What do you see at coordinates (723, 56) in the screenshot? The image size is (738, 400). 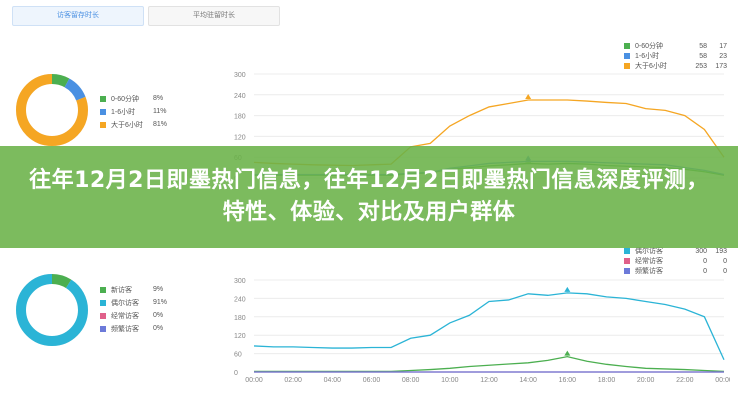 I see `legend-value: 23` at bounding box center [723, 56].